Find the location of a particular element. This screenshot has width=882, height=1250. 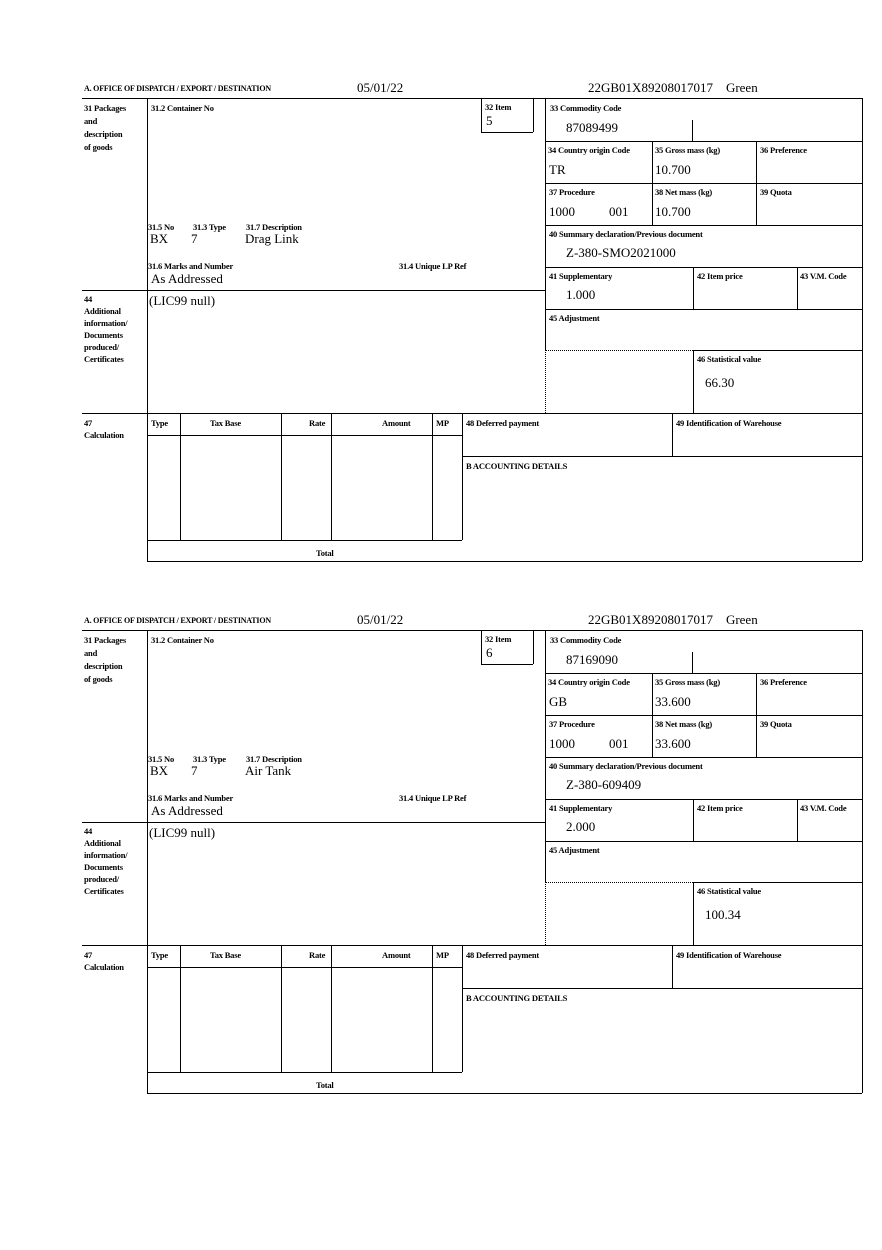

supplementary-units: 1.000 is located at coordinates (581, 294).